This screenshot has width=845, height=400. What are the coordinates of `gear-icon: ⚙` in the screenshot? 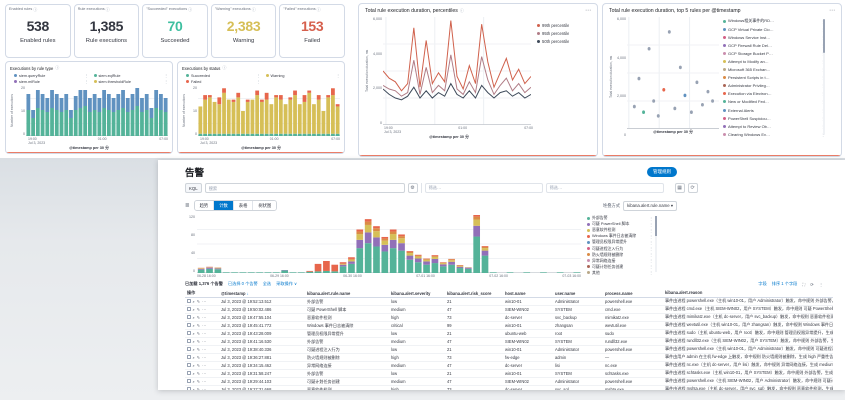 It's located at (412, 188).